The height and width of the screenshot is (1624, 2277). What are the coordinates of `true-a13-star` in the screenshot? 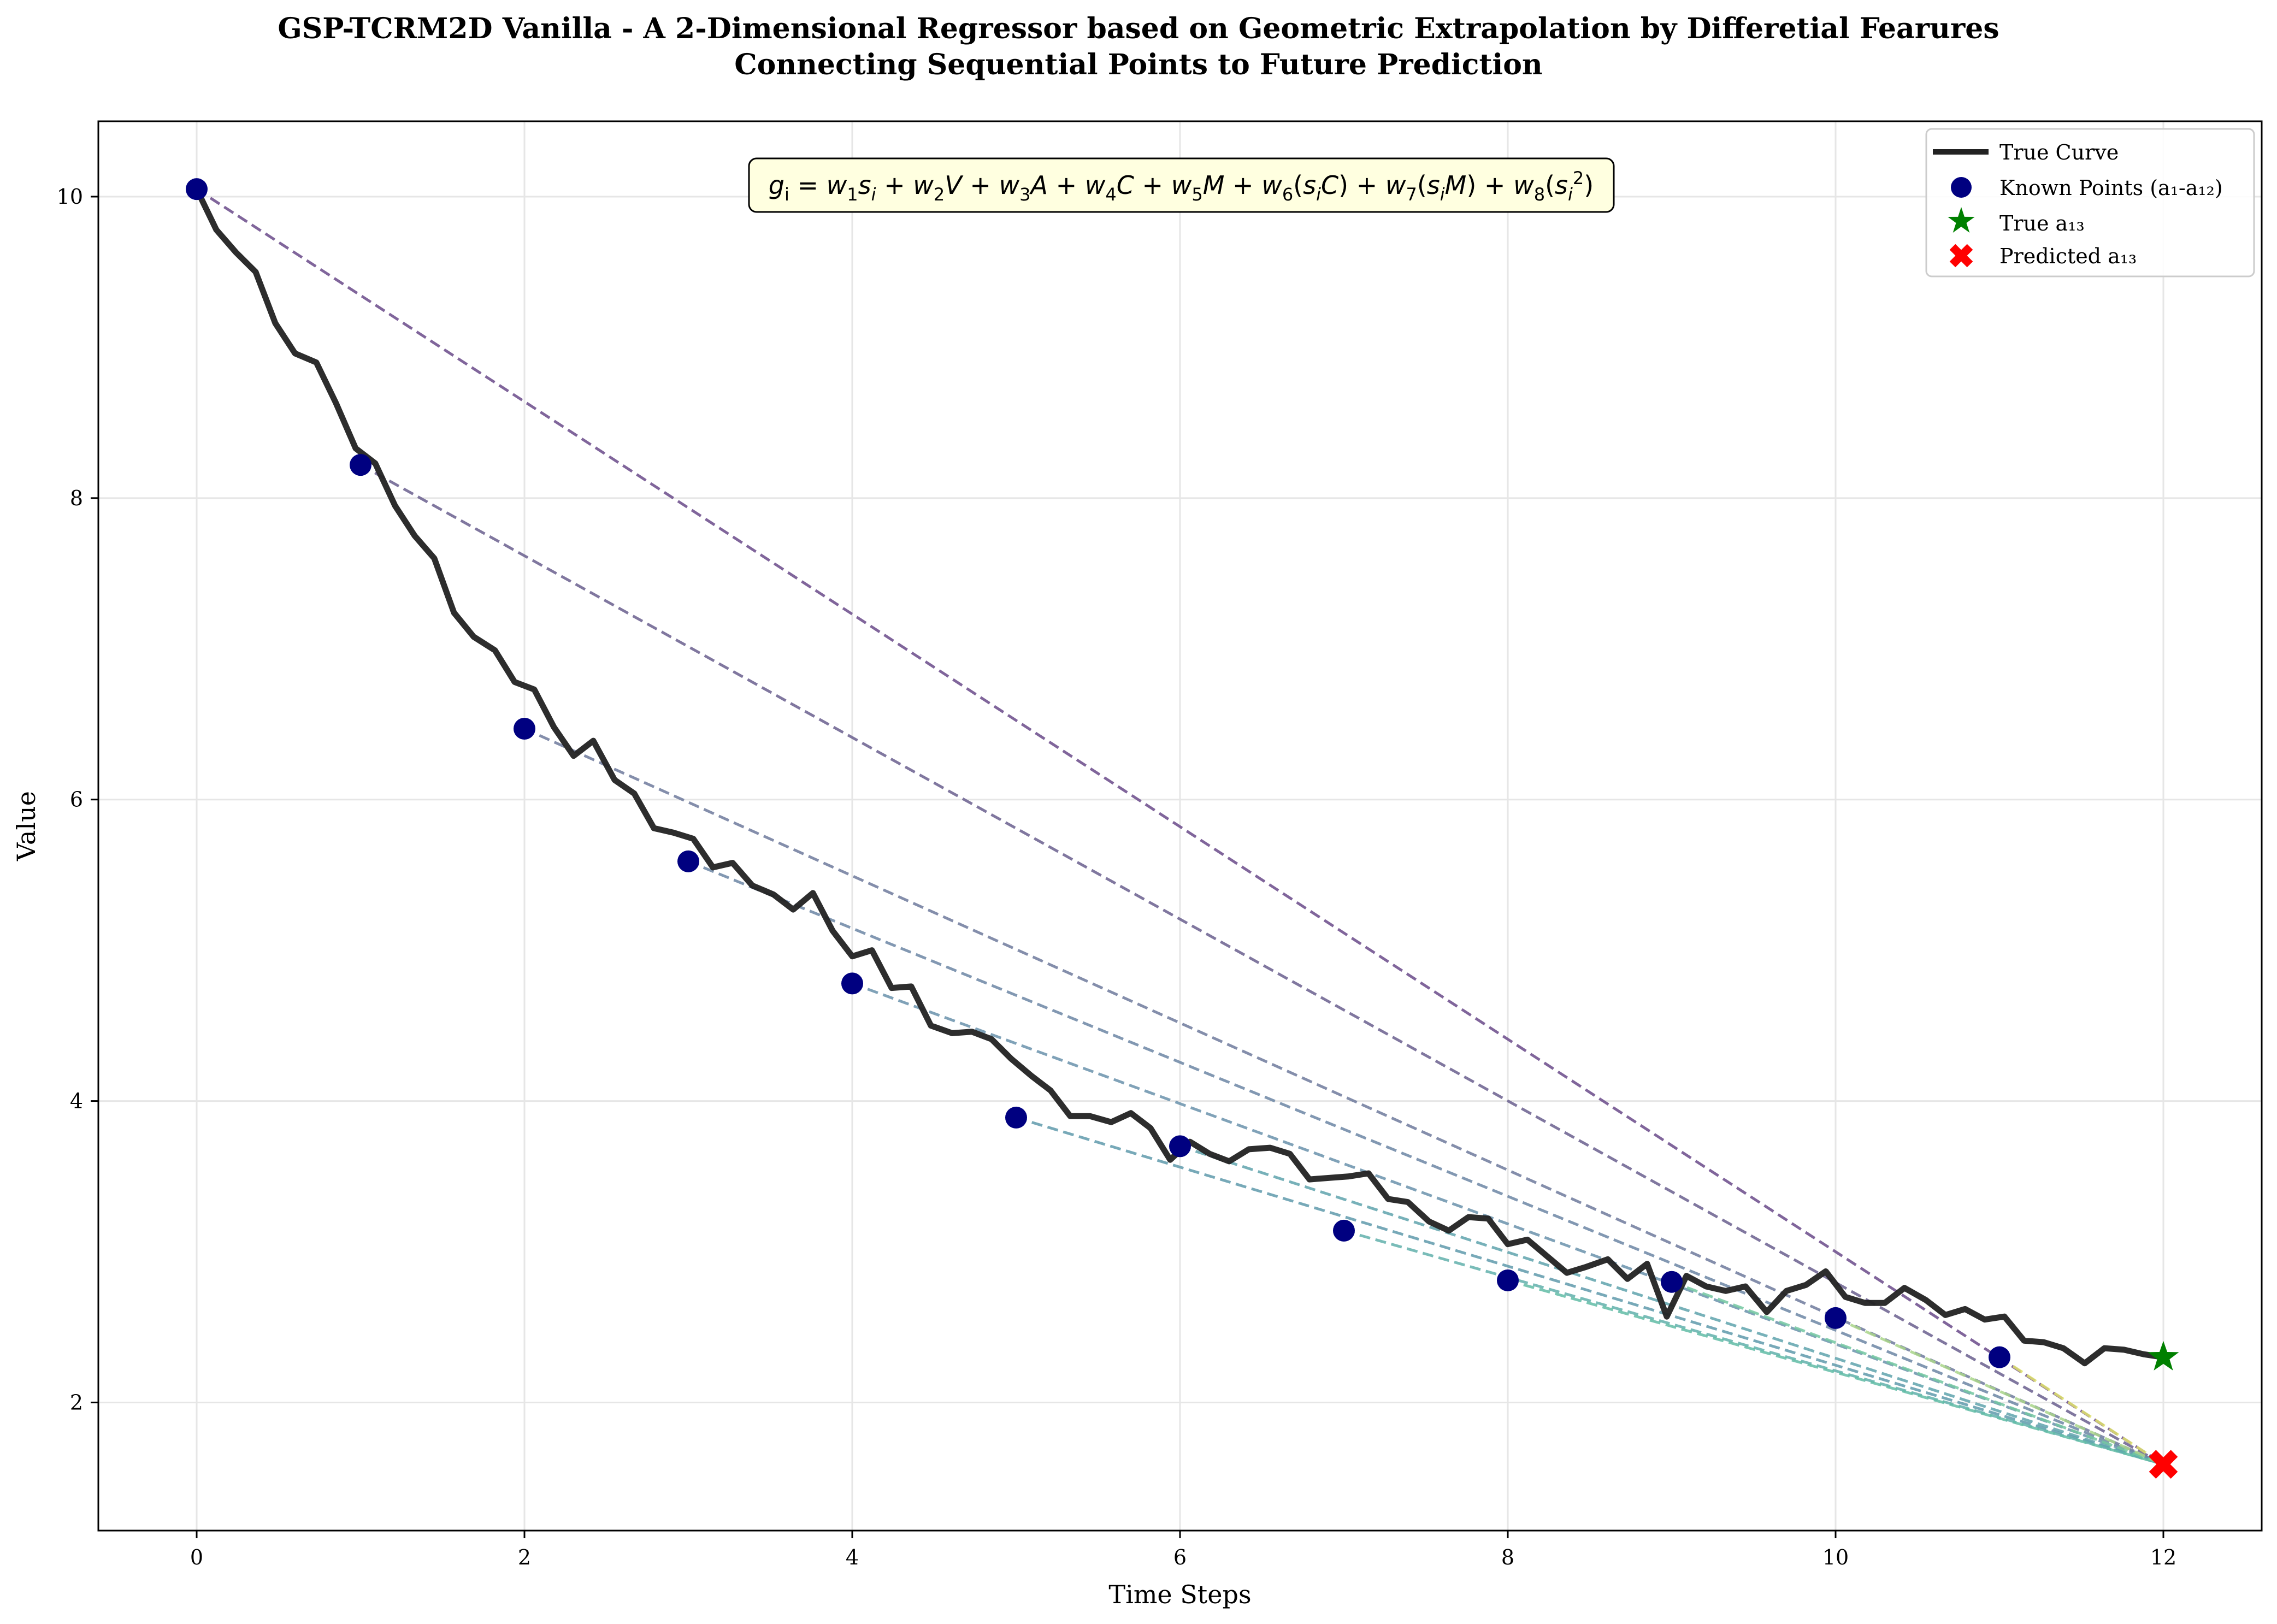 It's located at (2163, 1355).